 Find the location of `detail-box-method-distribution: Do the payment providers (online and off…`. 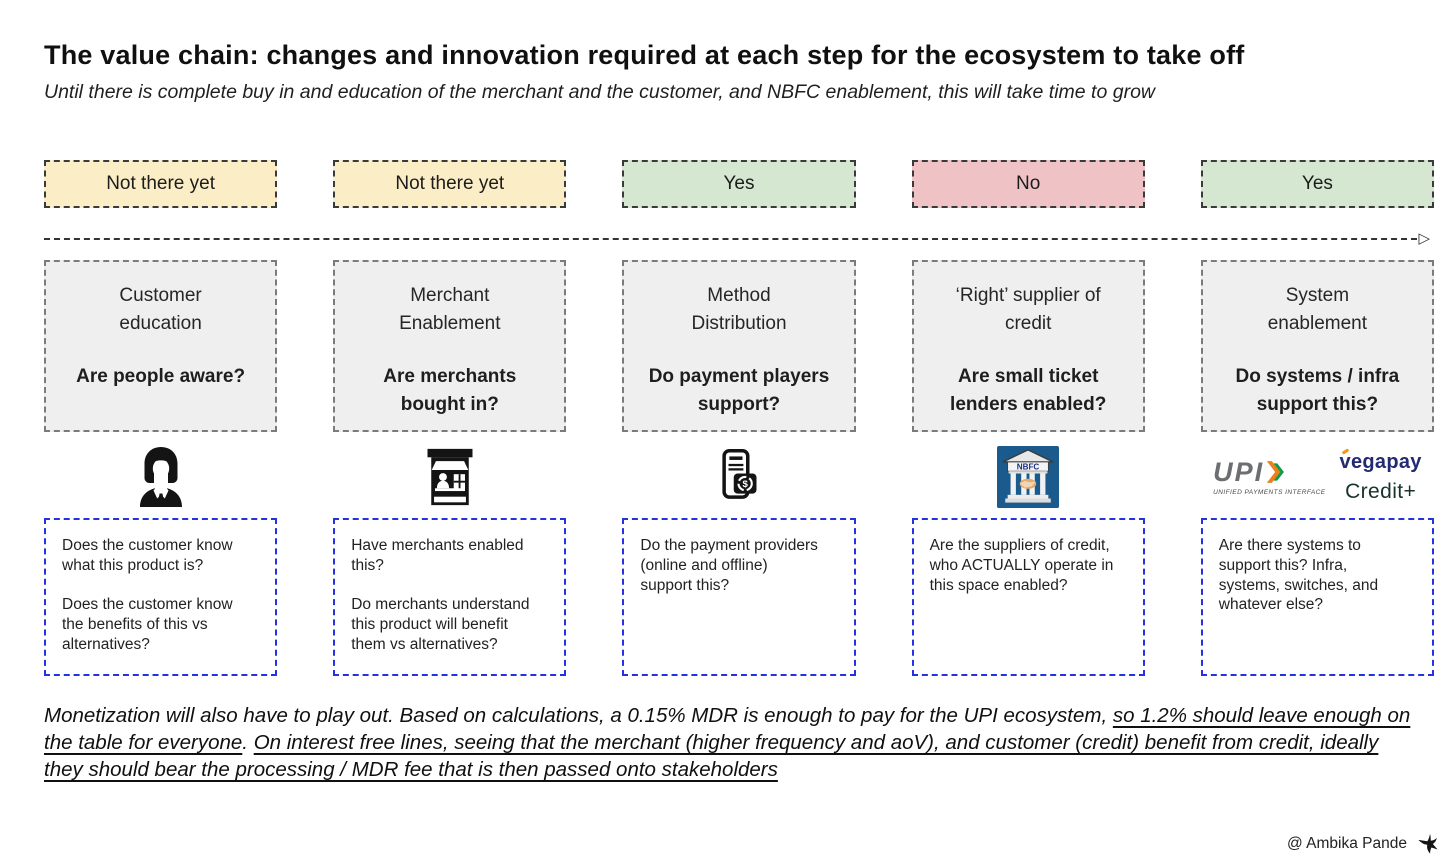

detail-box-method-distribution: Do the payment providers (online and off… is located at coordinates (739, 597).